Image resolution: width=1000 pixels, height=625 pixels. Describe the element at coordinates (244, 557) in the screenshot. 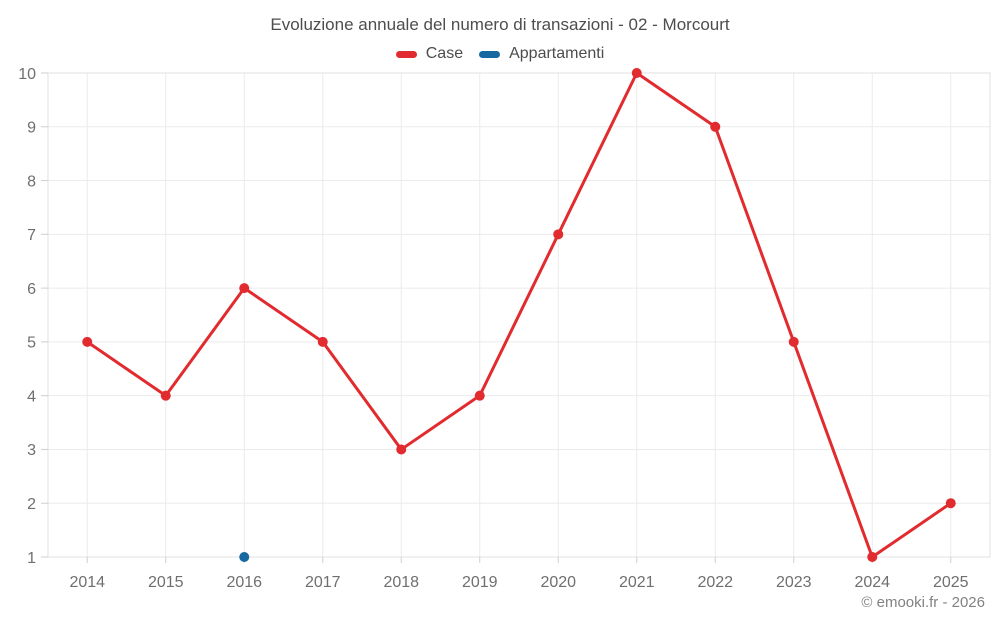

I see `appartamenti-point-2016` at that location.